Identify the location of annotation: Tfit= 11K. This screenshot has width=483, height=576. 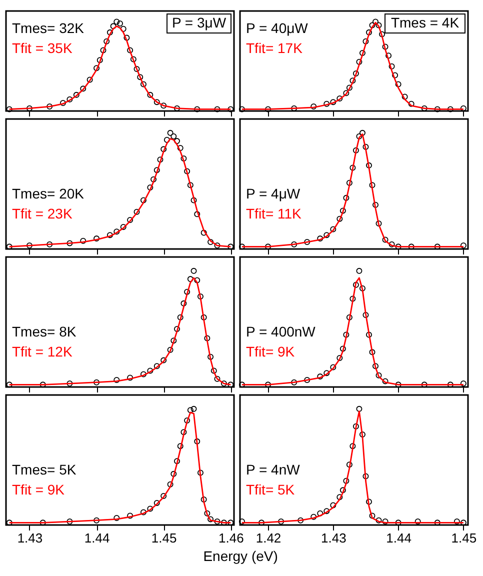
(274, 213).